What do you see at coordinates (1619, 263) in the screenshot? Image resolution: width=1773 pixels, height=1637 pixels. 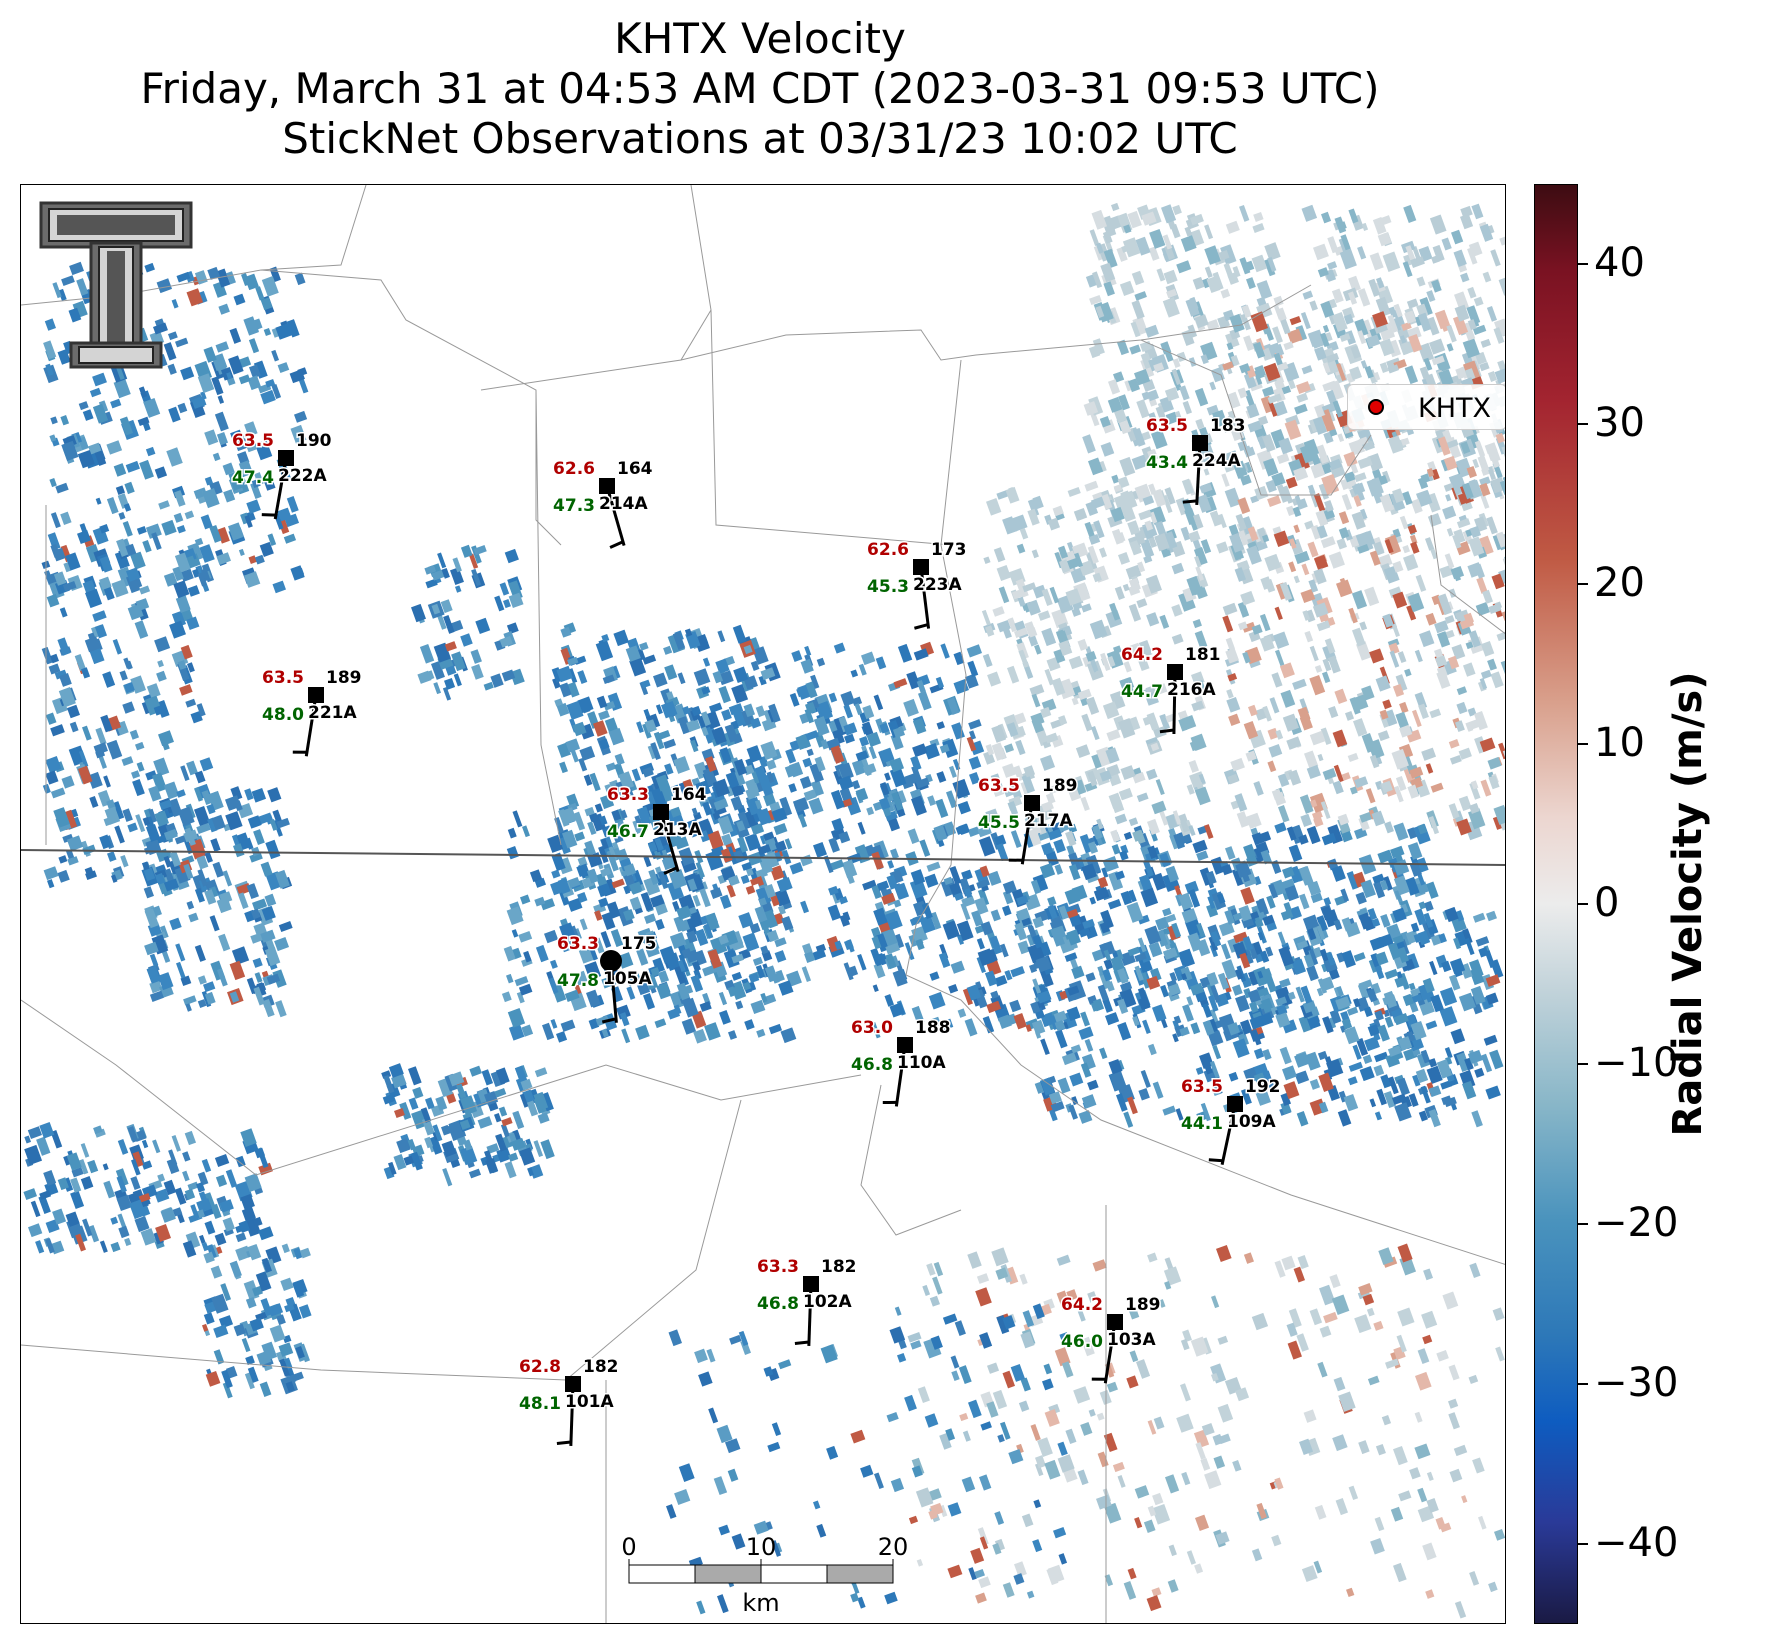 I see `colorbar-tick-label: 40` at bounding box center [1619, 263].